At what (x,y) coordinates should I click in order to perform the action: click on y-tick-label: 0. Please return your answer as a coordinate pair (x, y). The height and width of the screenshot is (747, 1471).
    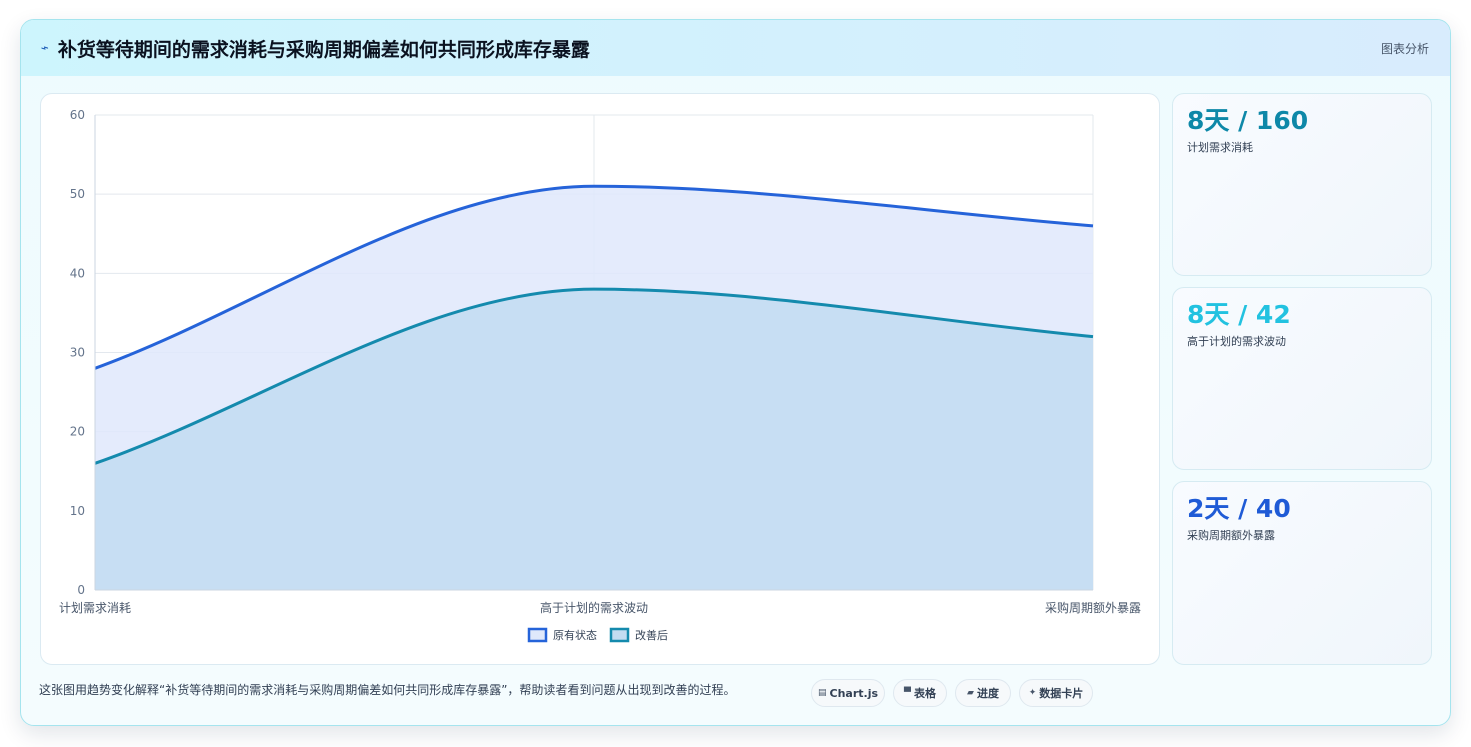
    Looking at the image, I should click on (81, 590).